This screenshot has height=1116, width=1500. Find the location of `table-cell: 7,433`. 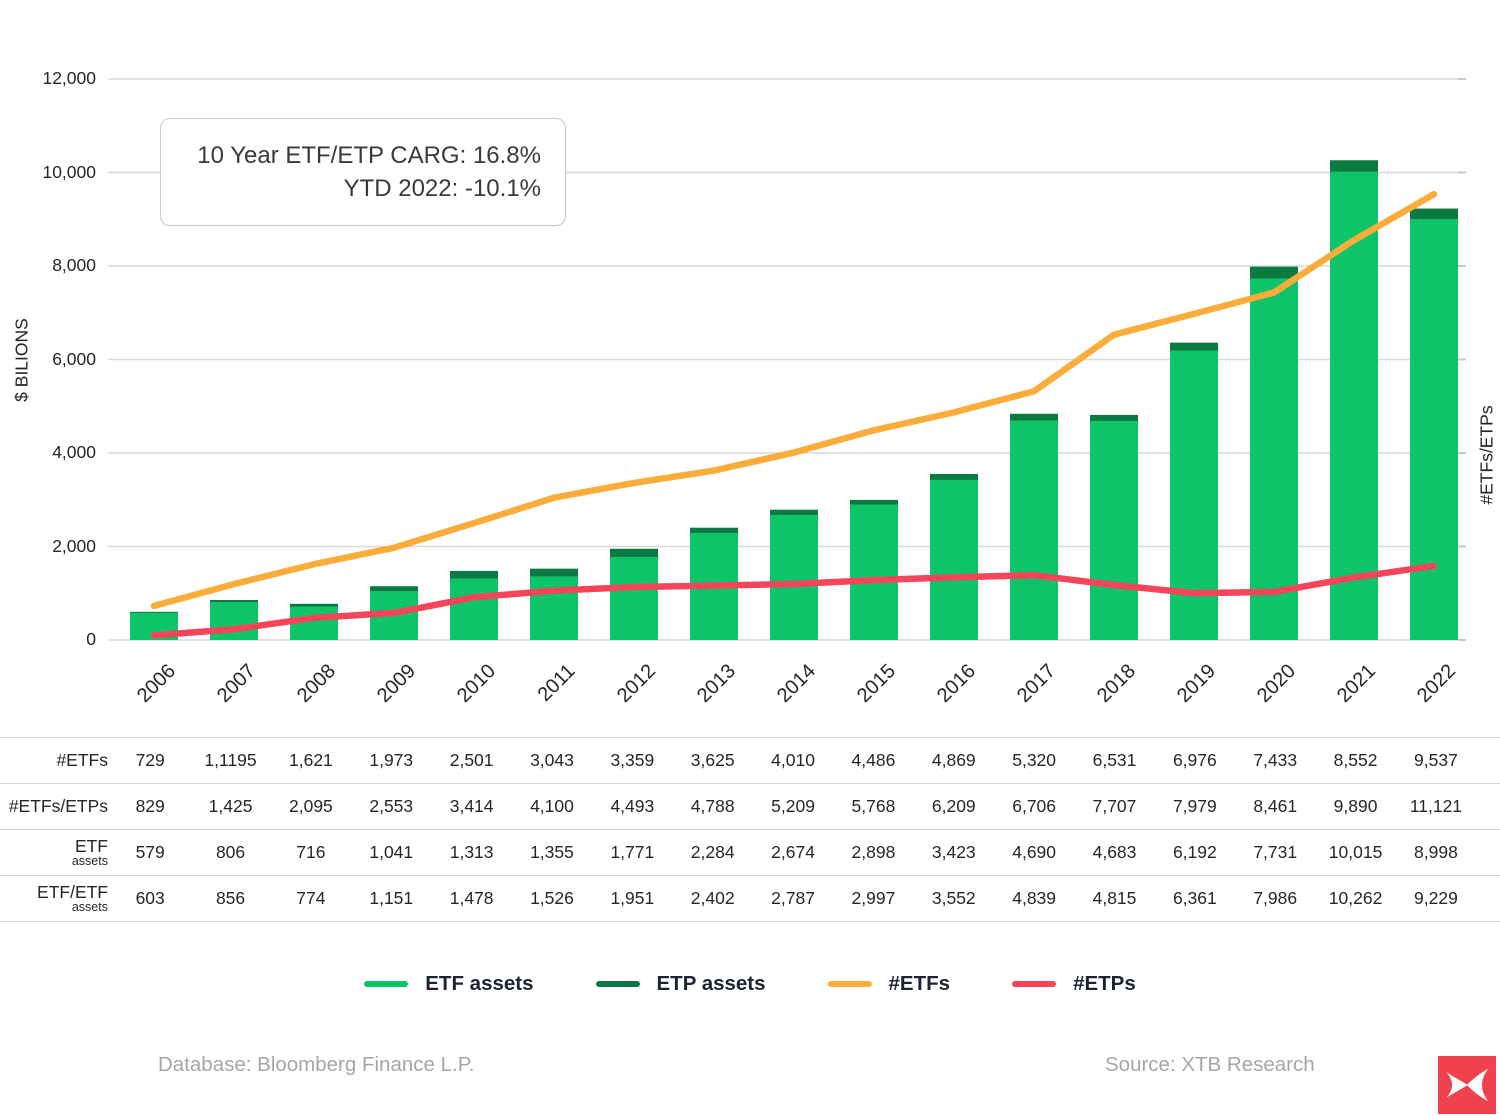

table-cell: 7,433 is located at coordinates (1275, 760).